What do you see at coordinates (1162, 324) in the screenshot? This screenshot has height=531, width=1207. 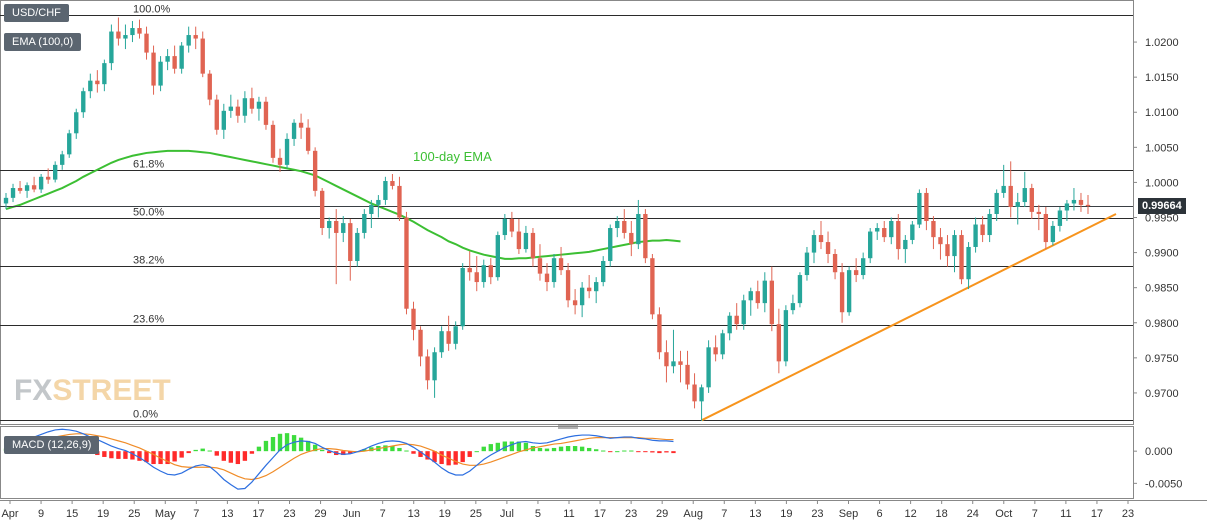 I see `price-axis-label: 0.9800` at bounding box center [1162, 324].